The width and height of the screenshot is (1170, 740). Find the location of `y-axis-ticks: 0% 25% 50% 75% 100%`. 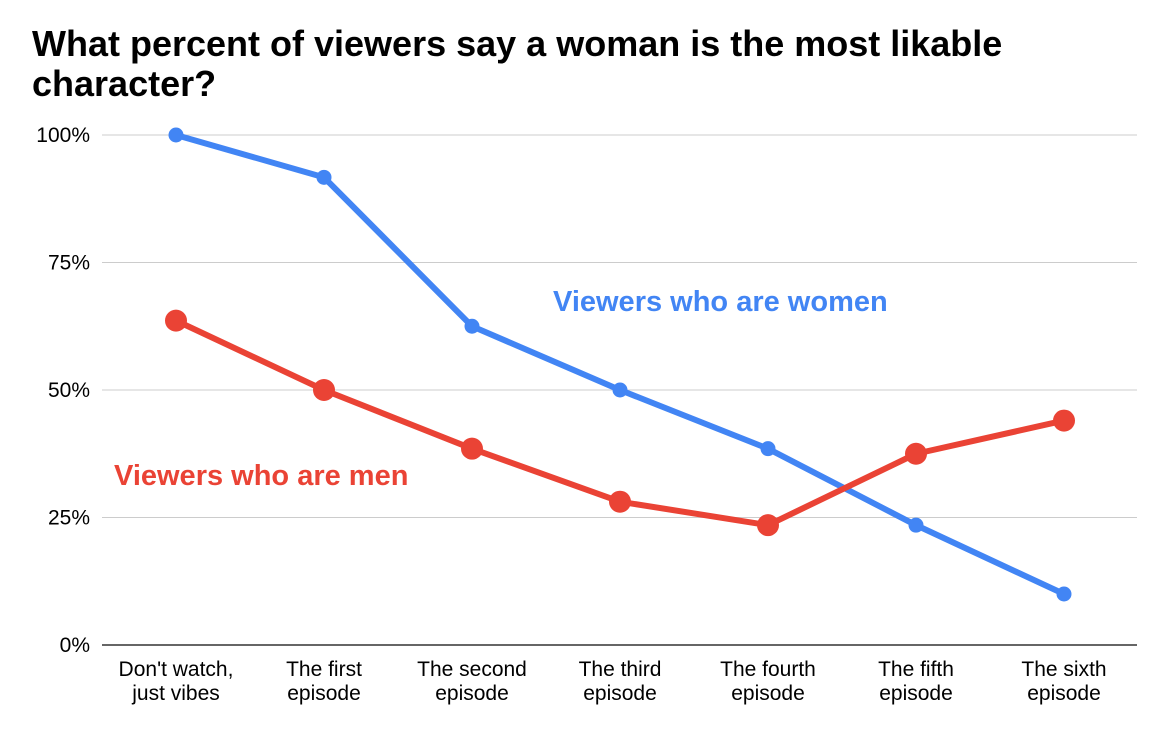

y-axis-ticks: 0% 25% 50% 75% 100% is located at coordinates (63, 390).